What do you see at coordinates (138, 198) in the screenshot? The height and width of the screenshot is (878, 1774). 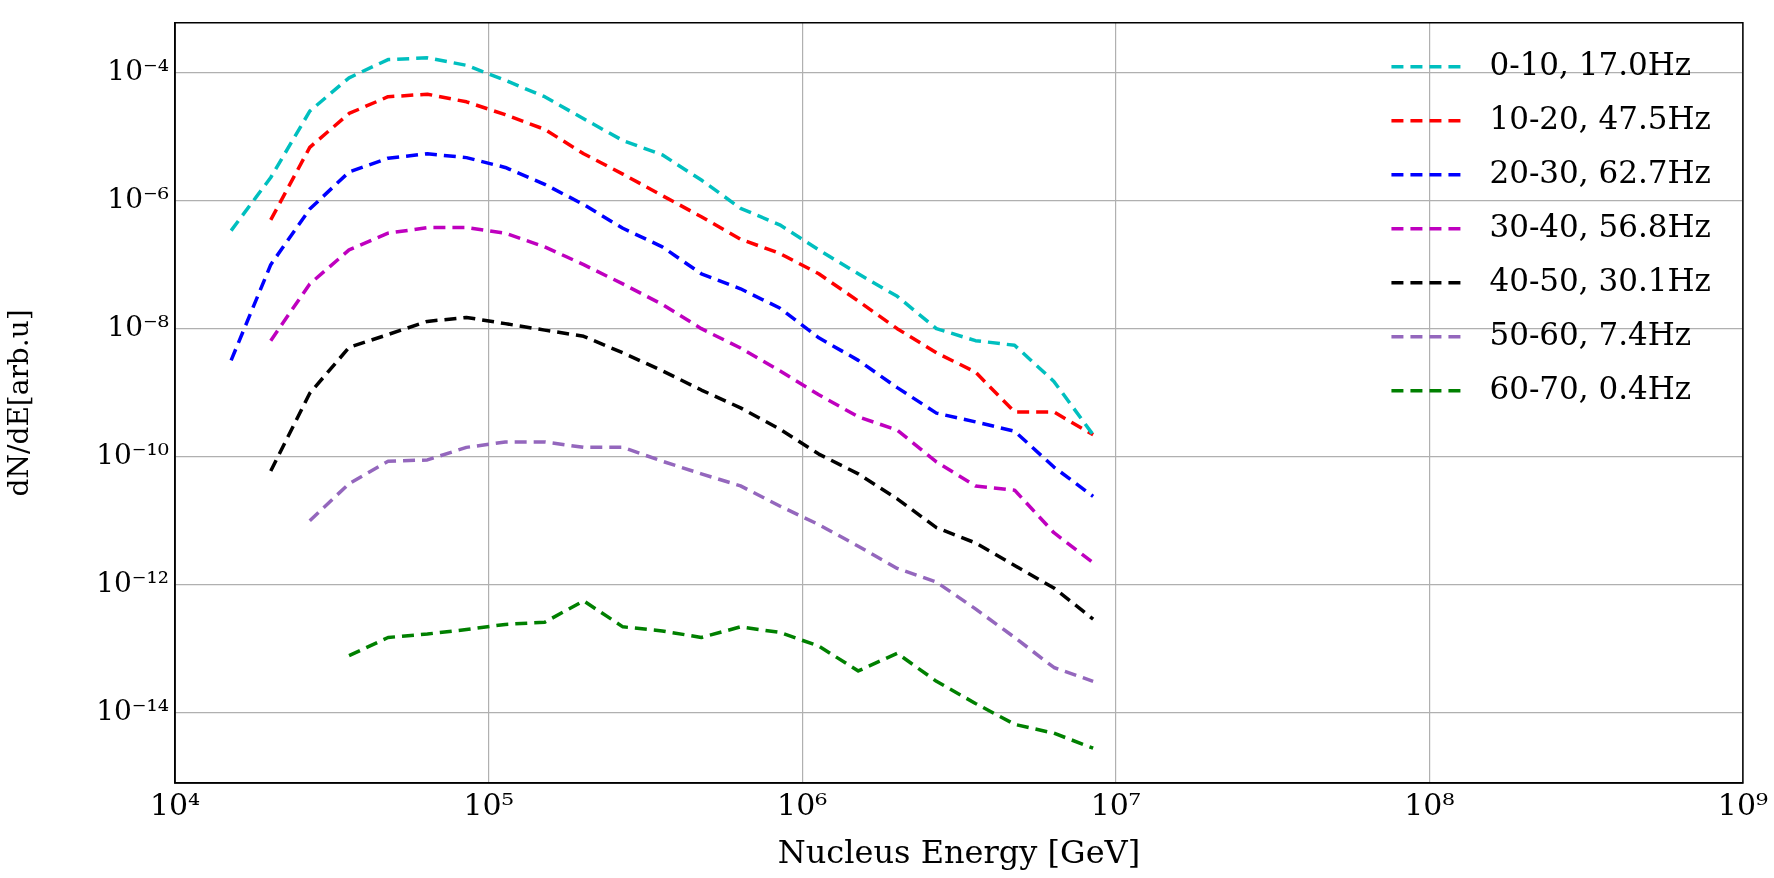 I see `y-tick-label: 10⁻⁶` at bounding box center [138, 198].